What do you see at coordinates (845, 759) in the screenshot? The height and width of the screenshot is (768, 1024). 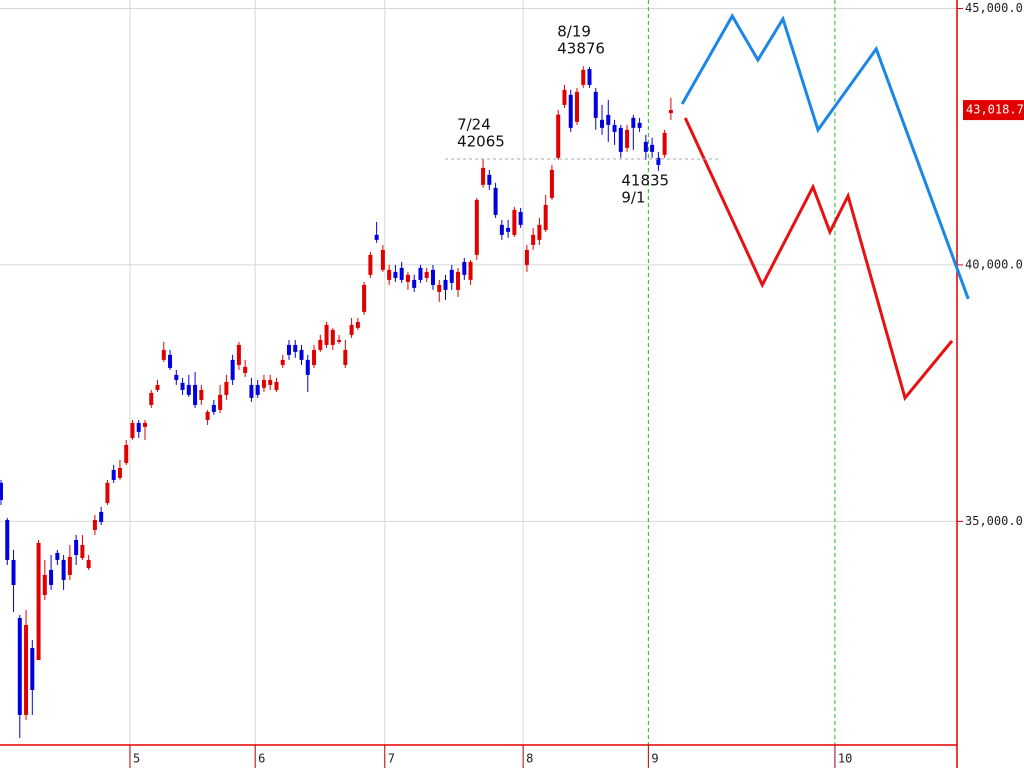 I see `x-tick-label: 10` at bounding box center [845, 759].